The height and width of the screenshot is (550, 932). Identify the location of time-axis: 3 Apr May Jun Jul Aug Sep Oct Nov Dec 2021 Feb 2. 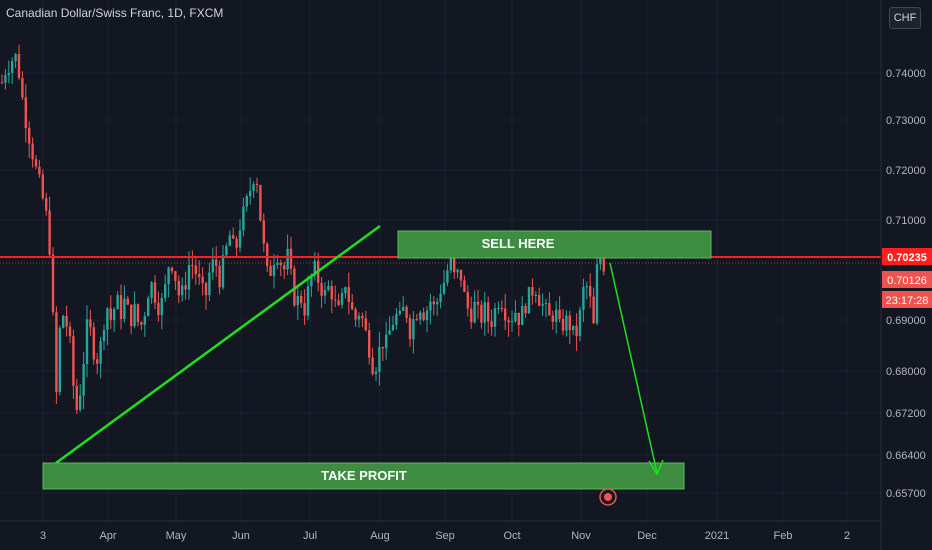
(445, 536).